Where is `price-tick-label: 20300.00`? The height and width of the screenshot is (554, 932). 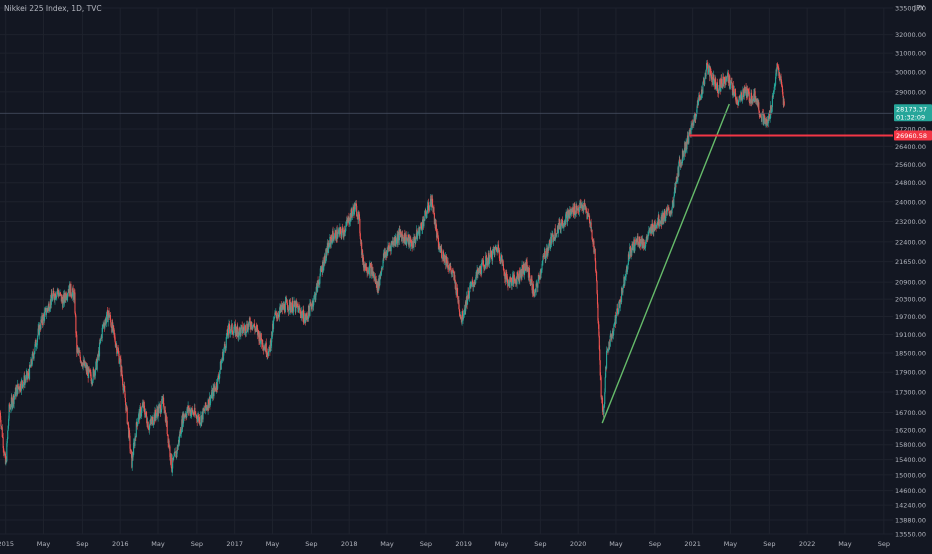
price-tick-label: 20300.00 is located at coordinates (910, 300).